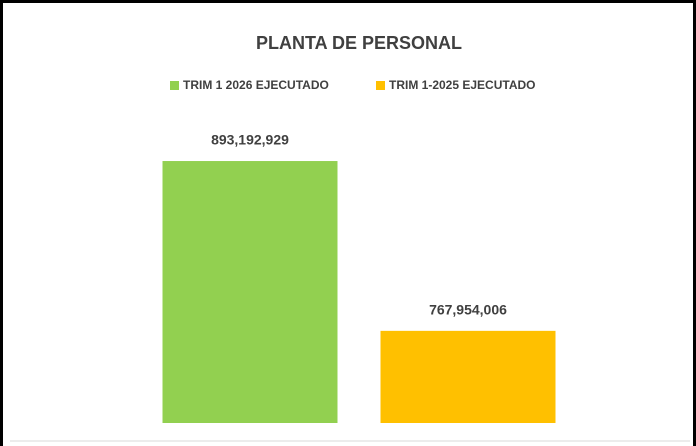 This screenshot has width=696, height=446. I want to click on legend-label: TRIM 1-2025 EJECUTADO, so click(462, 85).